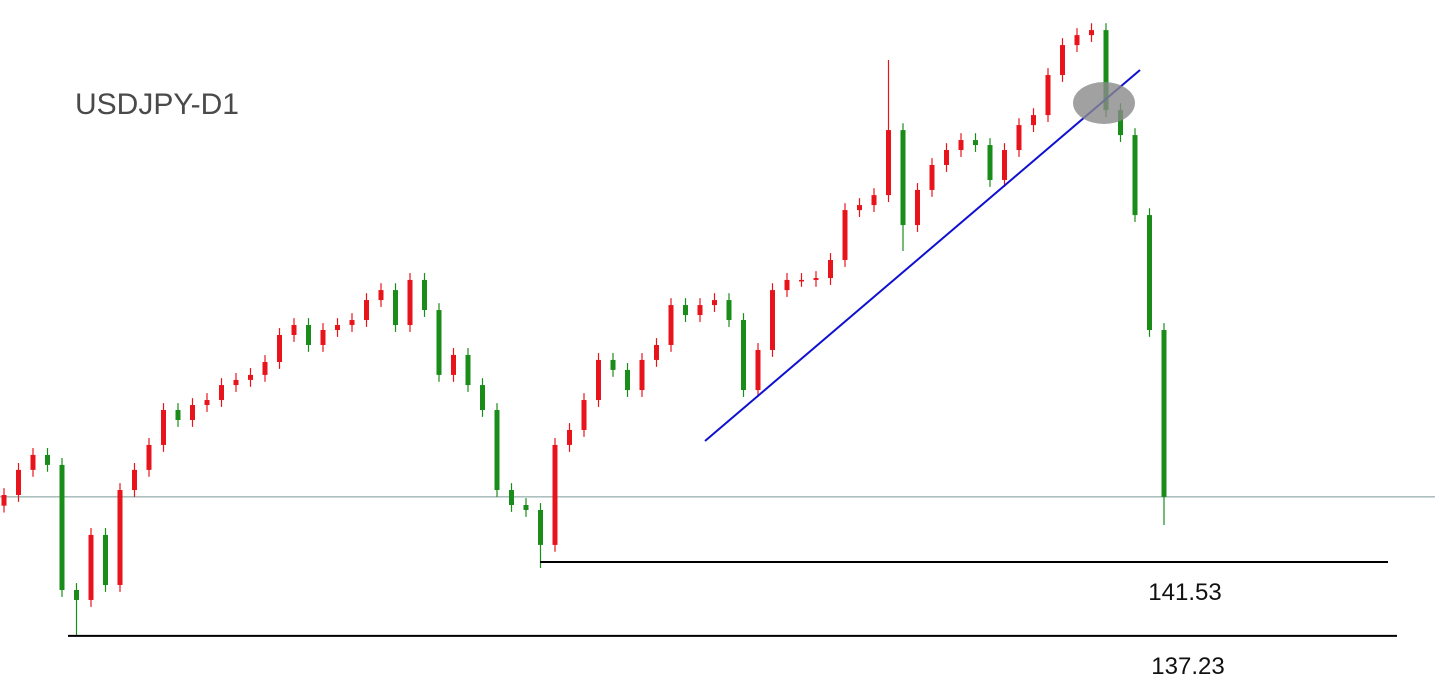  I want to click on breakout-highlight, so click(1104, 103).